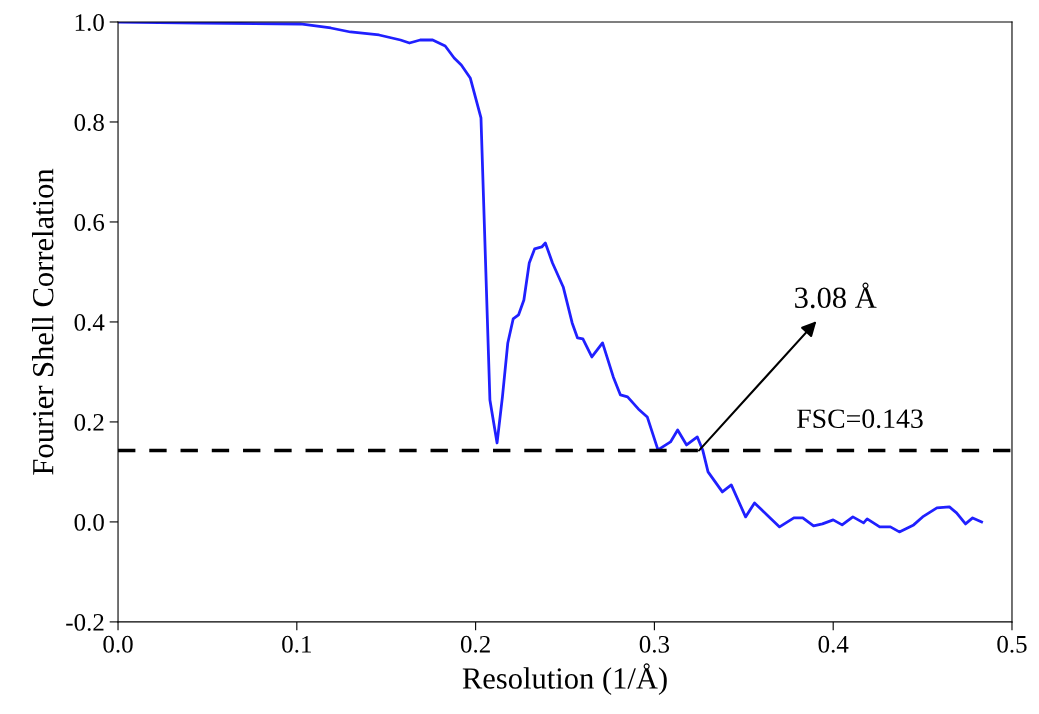 This screenshot has height=714, width=1039. Describe the element at coordinates (833, 644) in the screenshot. I see `x-tick-label: 0.4` at that location.